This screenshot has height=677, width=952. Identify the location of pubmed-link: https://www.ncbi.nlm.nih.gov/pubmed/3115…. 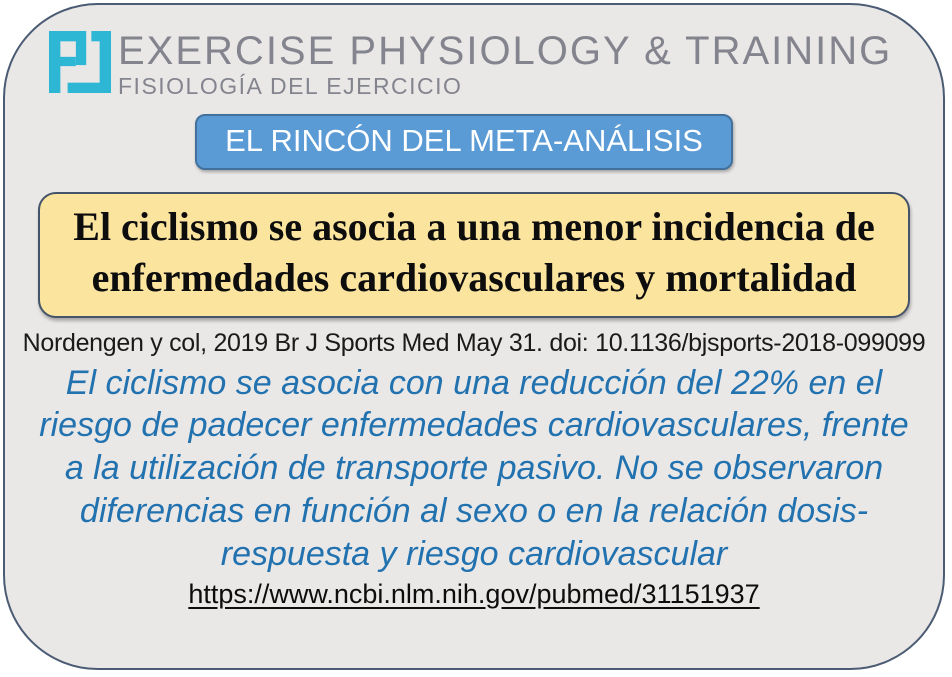
(474, 593).